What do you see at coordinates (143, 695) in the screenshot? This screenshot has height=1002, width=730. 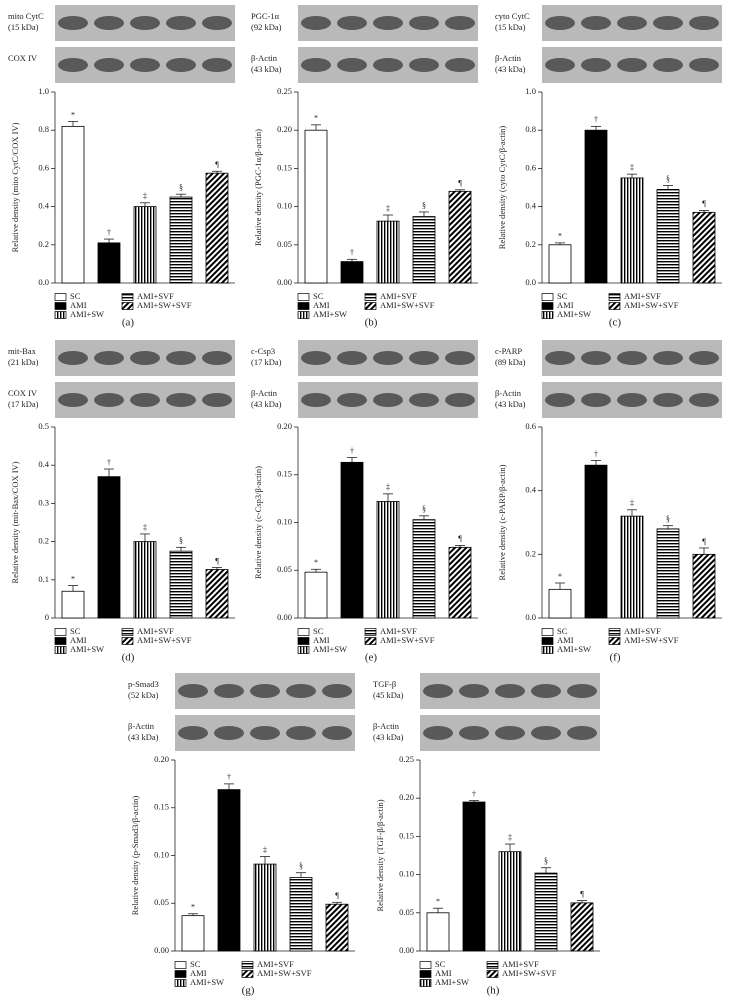 I see `blot-size: (52 kDa)` at bounding box center [143, 695].